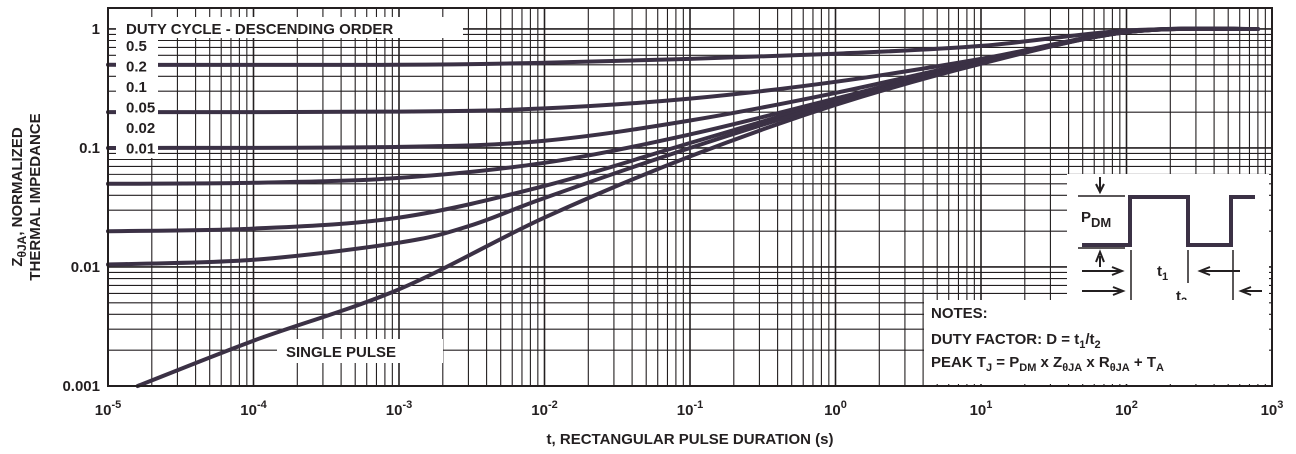 The image size is (1296, 454). I want to click on legend-entry: 0.2, so click(136, 67).